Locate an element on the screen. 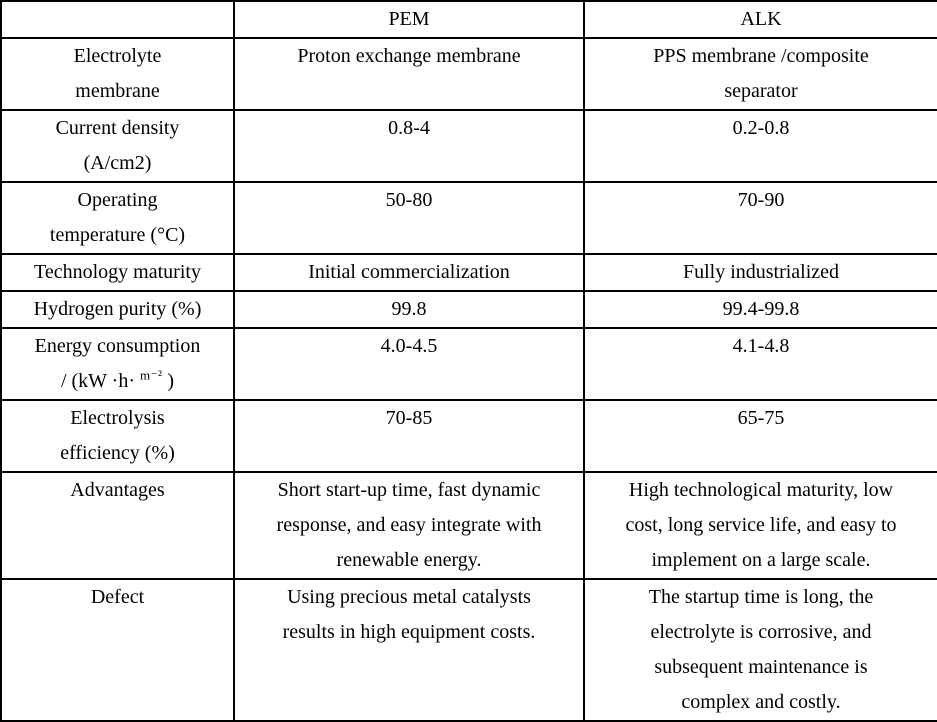  text-line: temperature (°C) is located at coordinates (117, 235).